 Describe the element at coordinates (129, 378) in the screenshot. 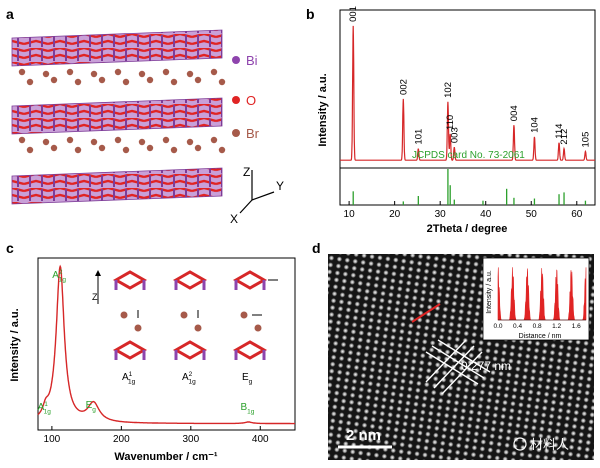

I see `mode-label: A1 1g` at that location.